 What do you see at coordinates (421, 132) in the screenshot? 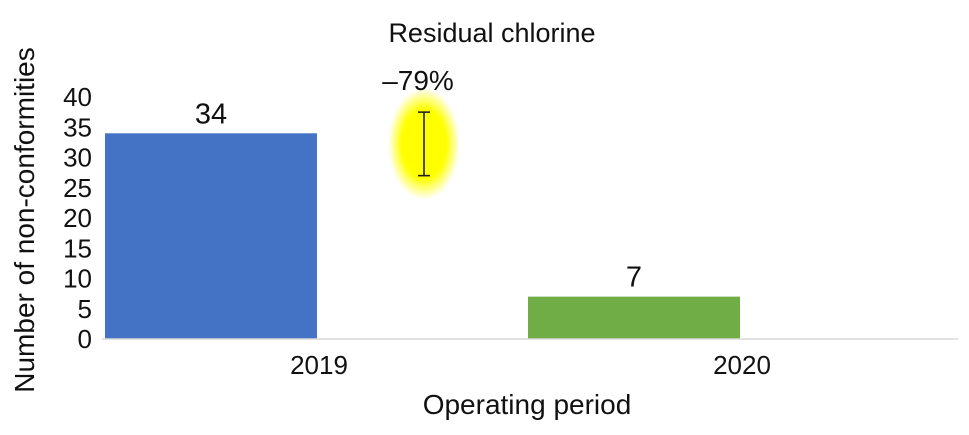
I see `annotation-group: –79%` at bounding box center [421, 132].